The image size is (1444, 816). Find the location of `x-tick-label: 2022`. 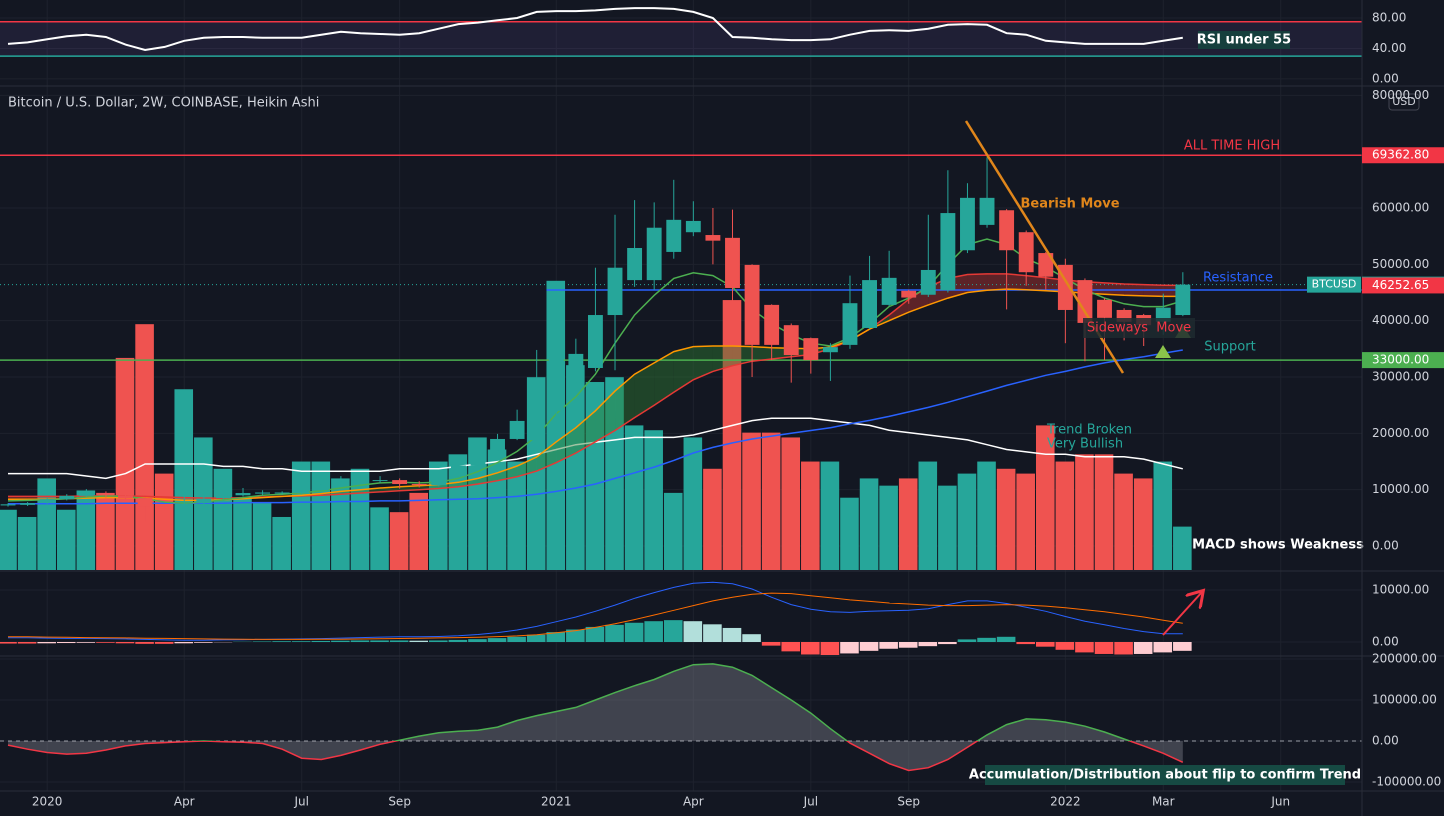

x-tick-label: 2022 is located at coordinates (1065, 802).